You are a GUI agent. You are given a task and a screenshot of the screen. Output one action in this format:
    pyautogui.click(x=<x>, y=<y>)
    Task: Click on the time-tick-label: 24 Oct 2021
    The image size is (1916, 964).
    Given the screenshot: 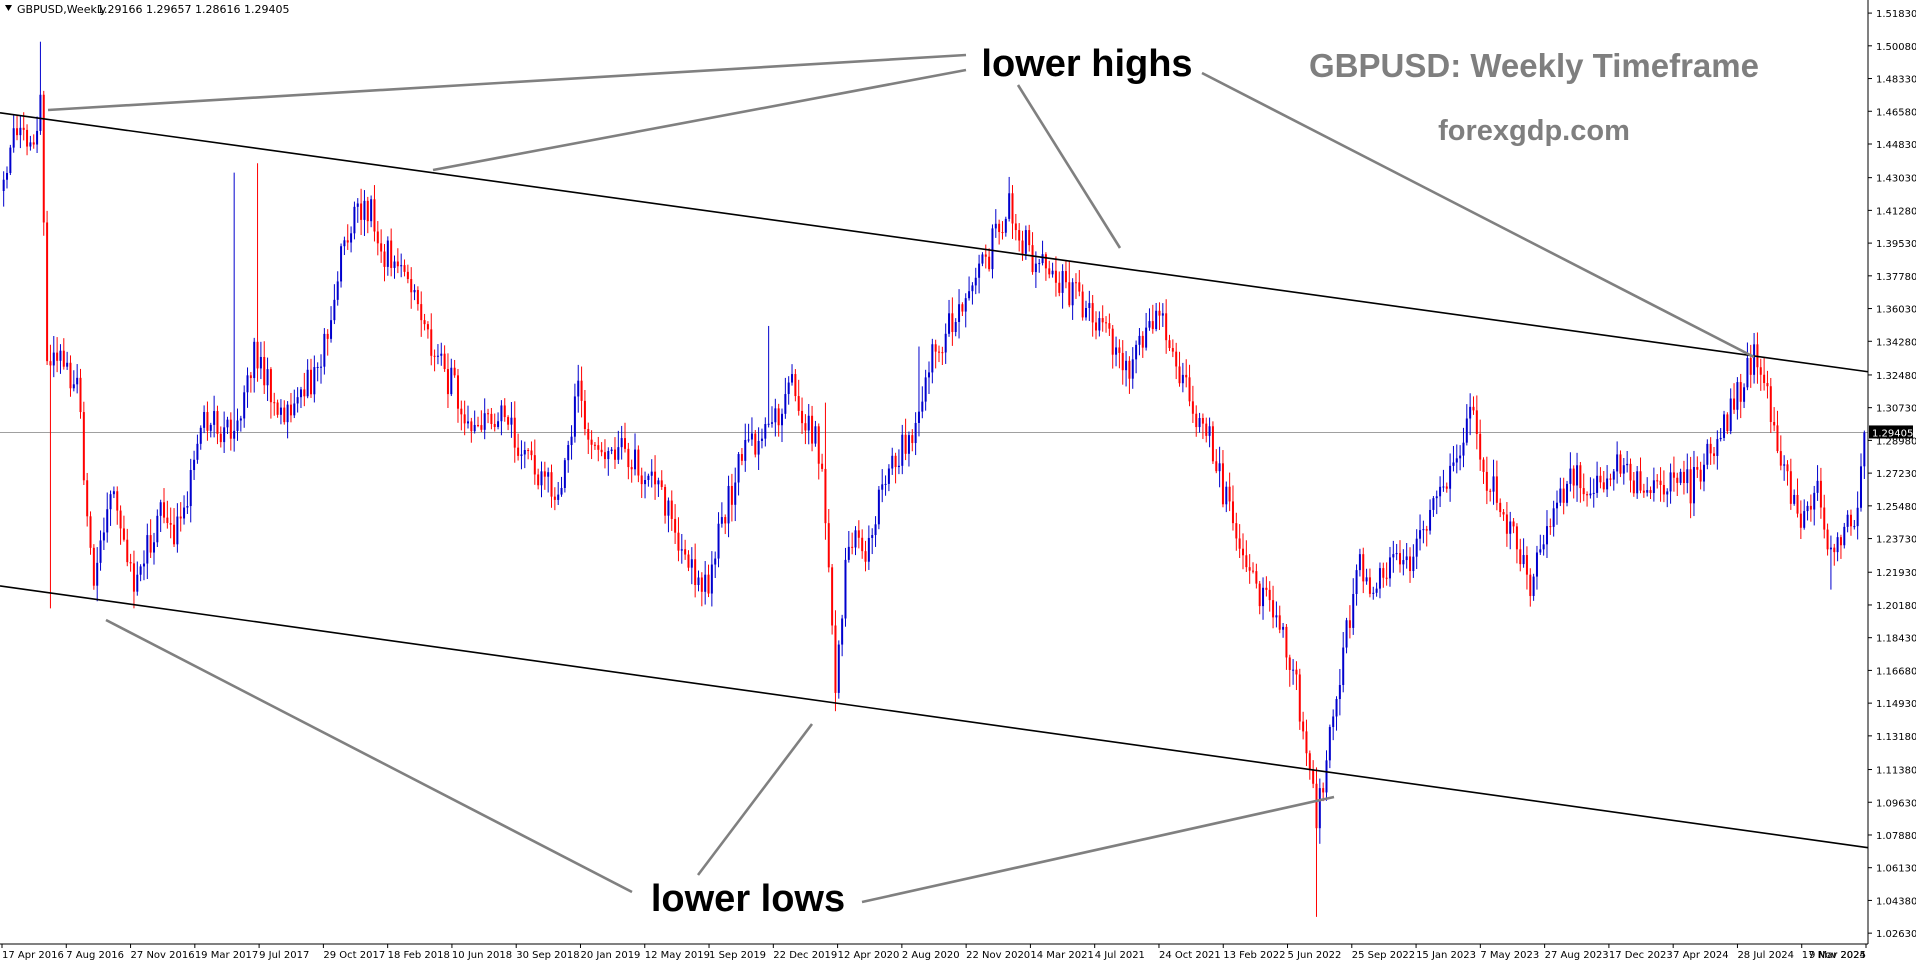 What is the action you would take?
    pyautogui.click(x=1190, y=955)
    